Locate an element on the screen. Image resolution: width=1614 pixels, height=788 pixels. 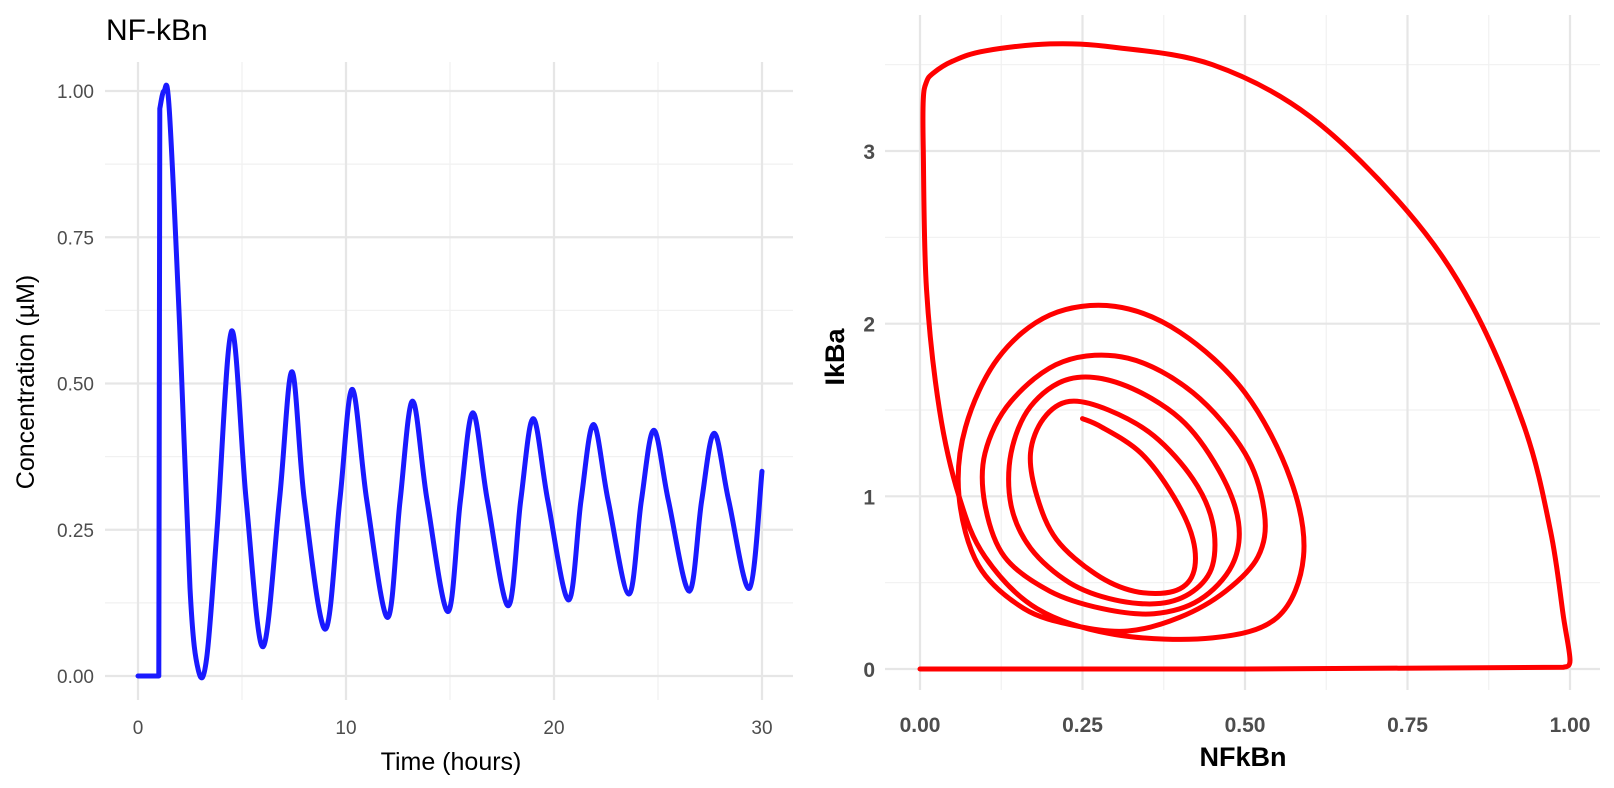
right-x-tick-label: 0.25 is located at coordinates (1082, 725).